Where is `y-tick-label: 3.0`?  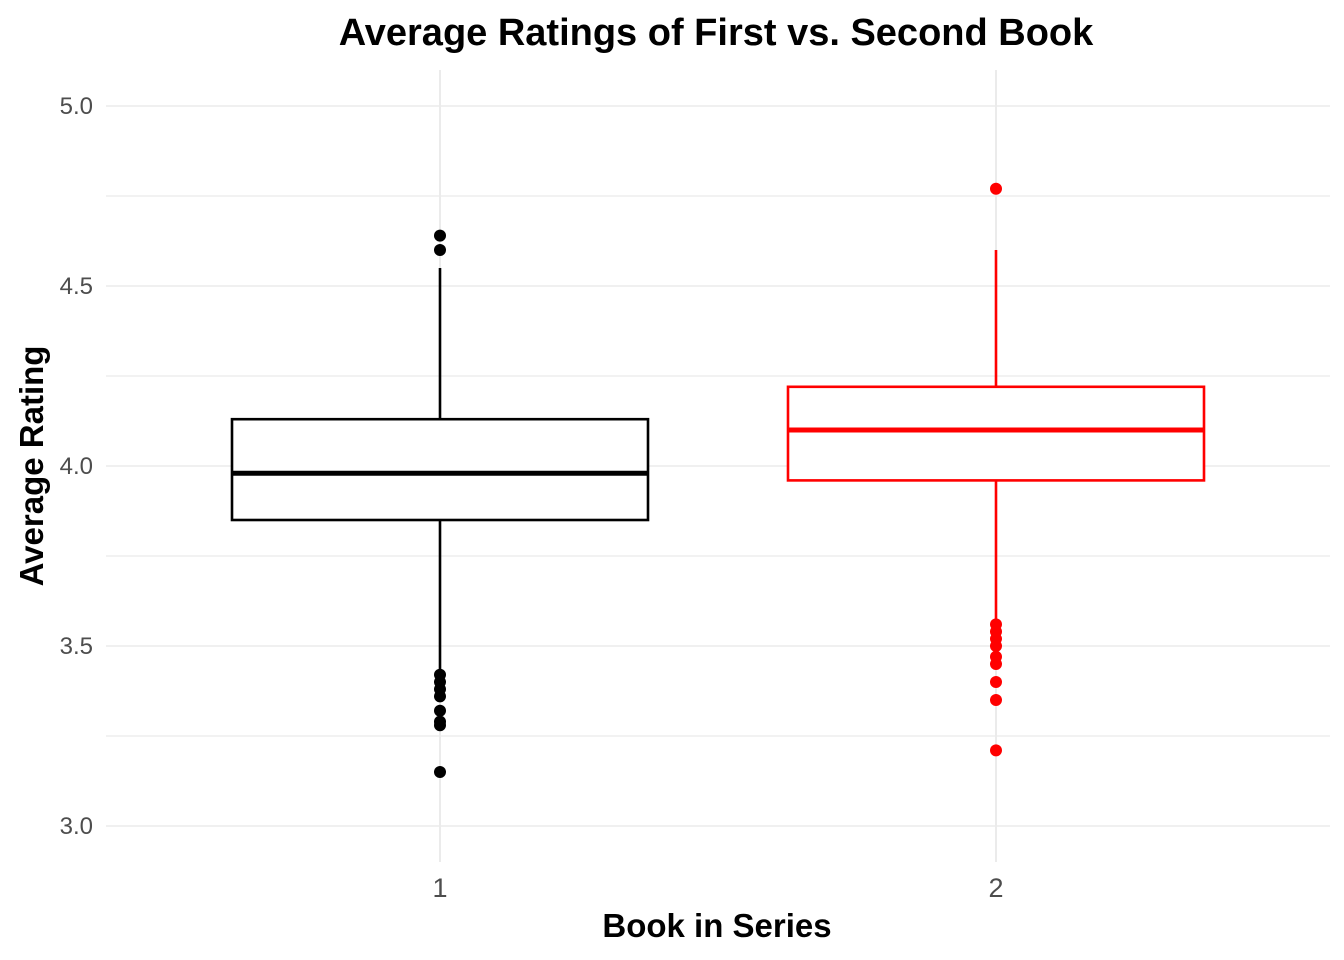 y-tick-label: 3.0 is located at coordinates (76, 826).